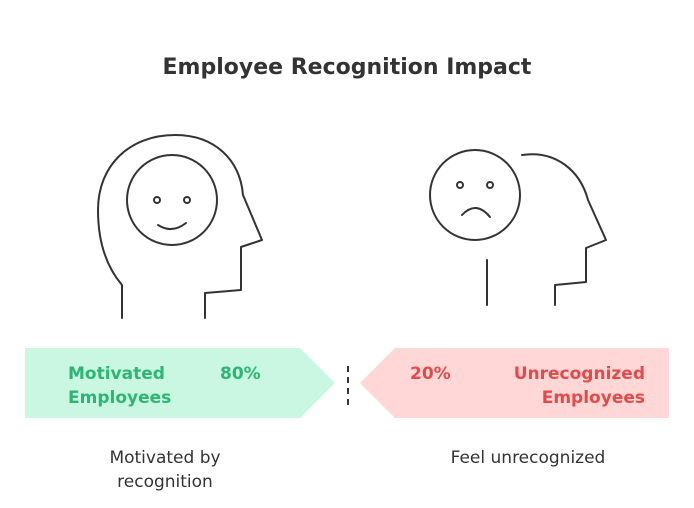 Image resolution: width=694 pixels, height=508 pixels. I want to click on label: Unrecognized, so click(579, 374).